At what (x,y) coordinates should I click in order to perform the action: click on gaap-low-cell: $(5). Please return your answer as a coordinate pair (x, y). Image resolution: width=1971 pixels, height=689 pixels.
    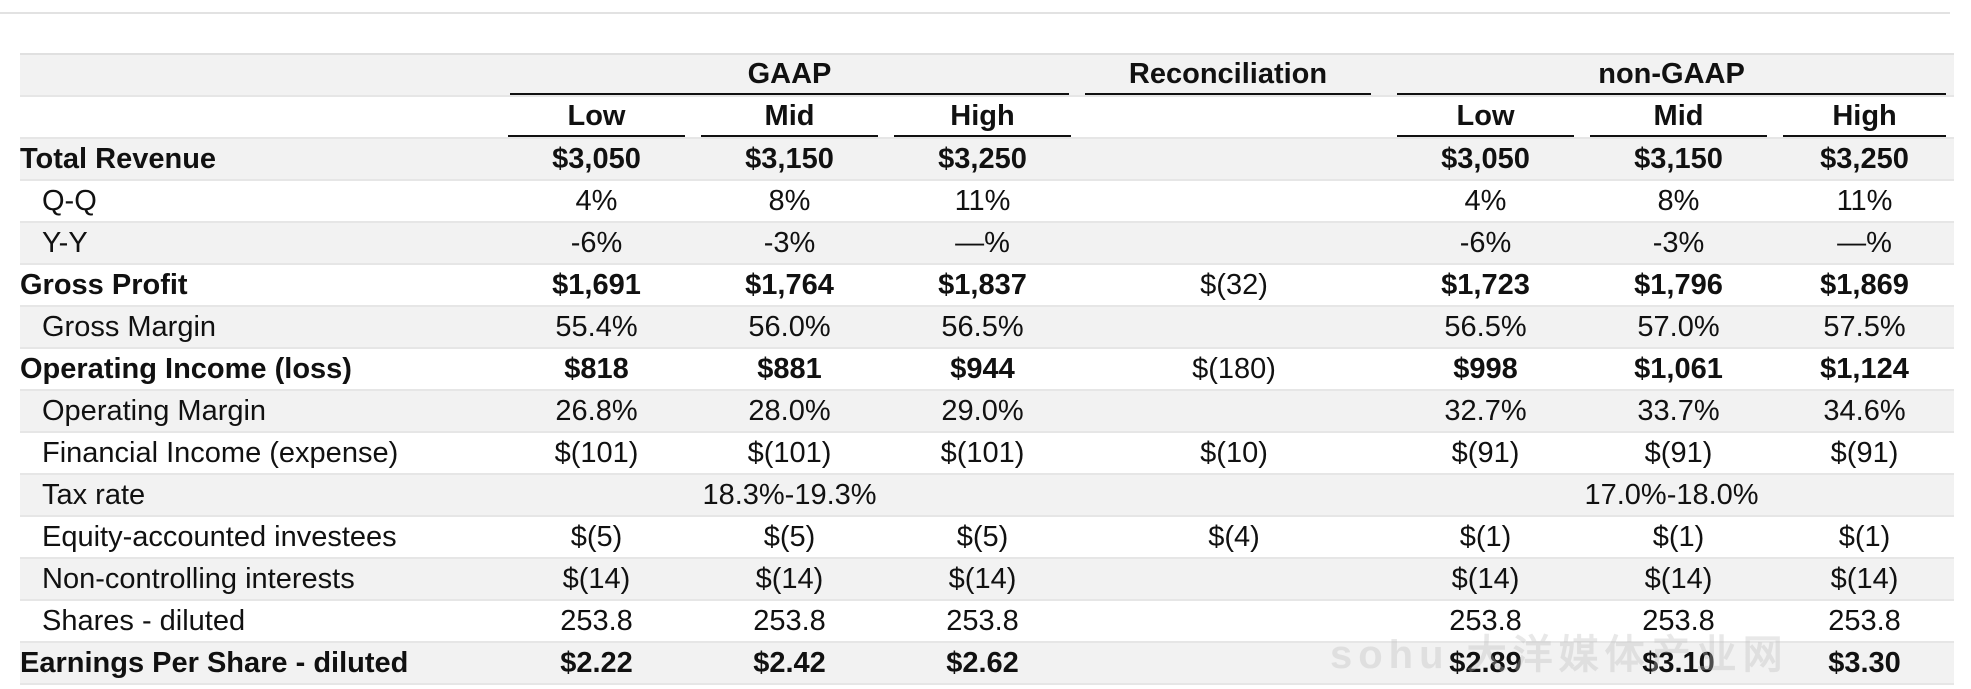
    Looking at the image, I should click on (596, 537).